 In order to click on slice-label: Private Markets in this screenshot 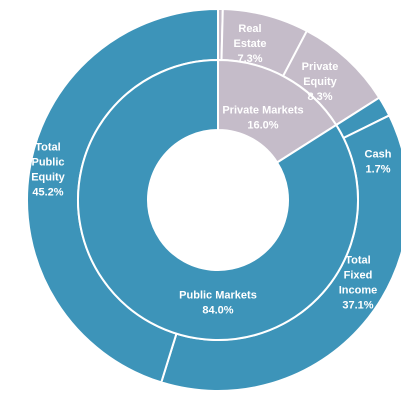, I will do `click(262, 110)`.